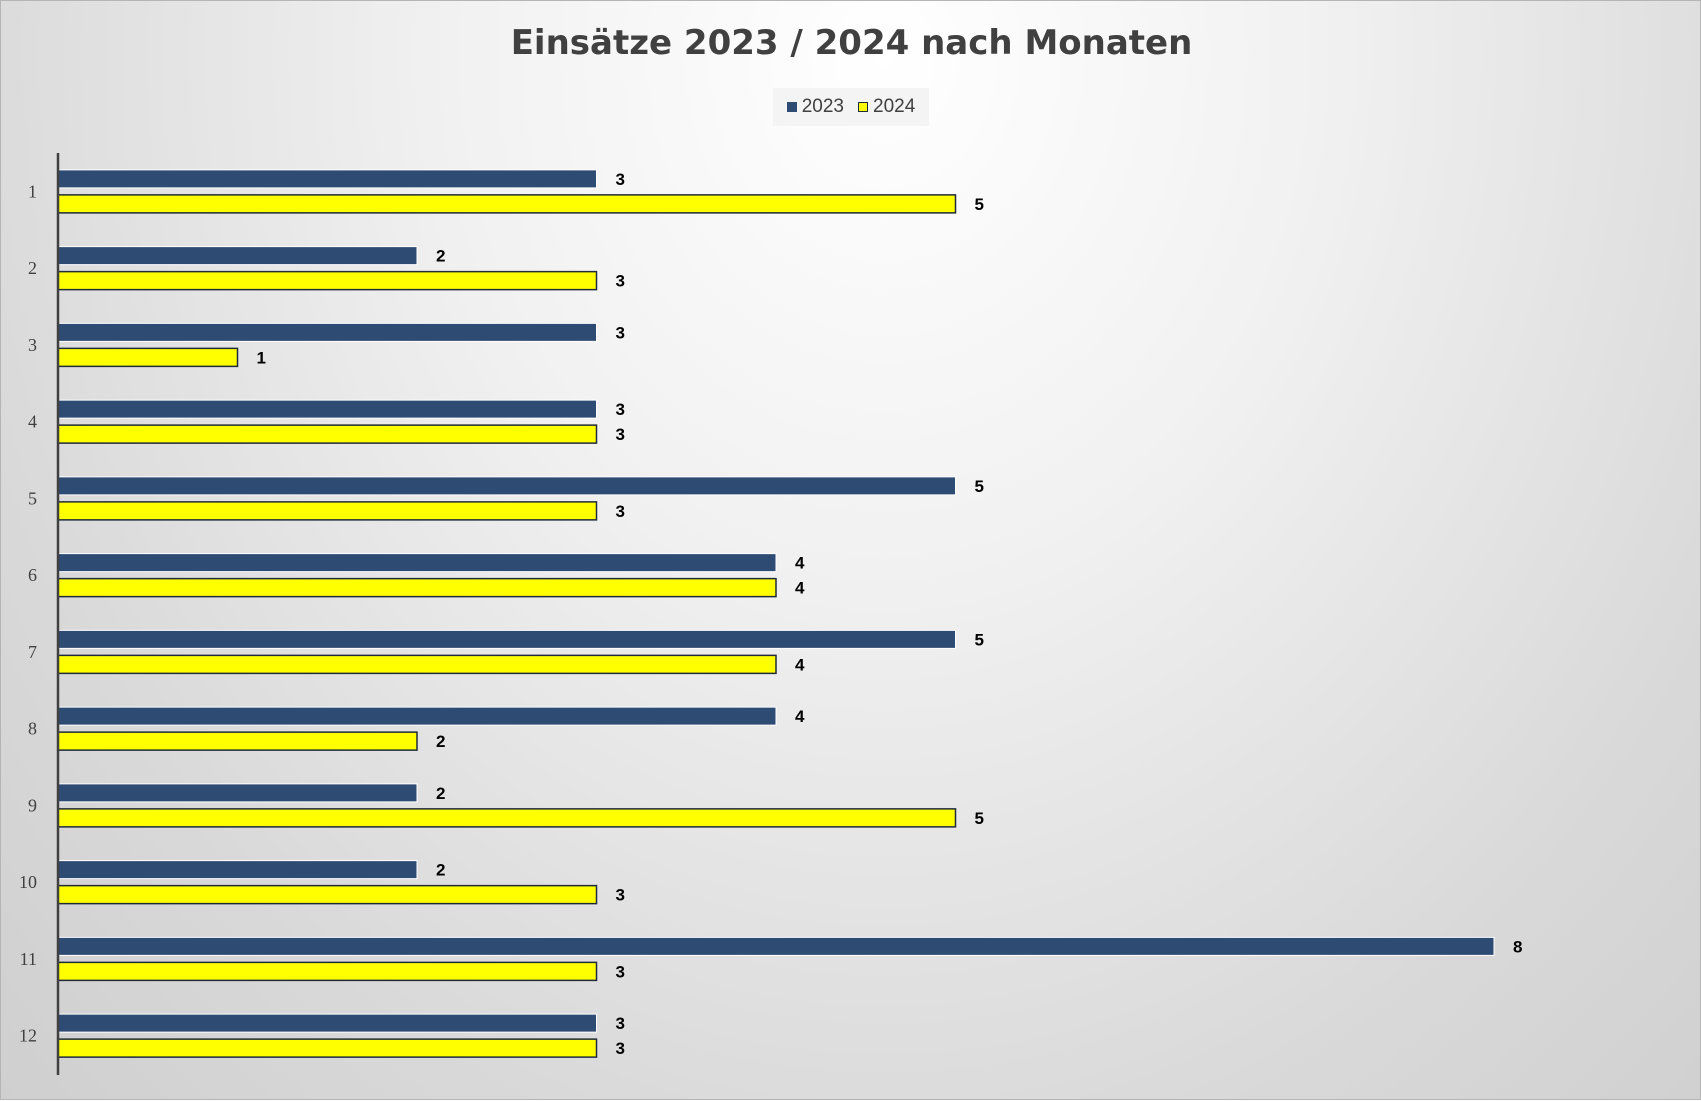 This screenshot has height=1101, width=1701. What do you see at coordinates (800, 716) in the screenshot?
I see `data-label-2023-8: 4` at bounding box center [800, 716].